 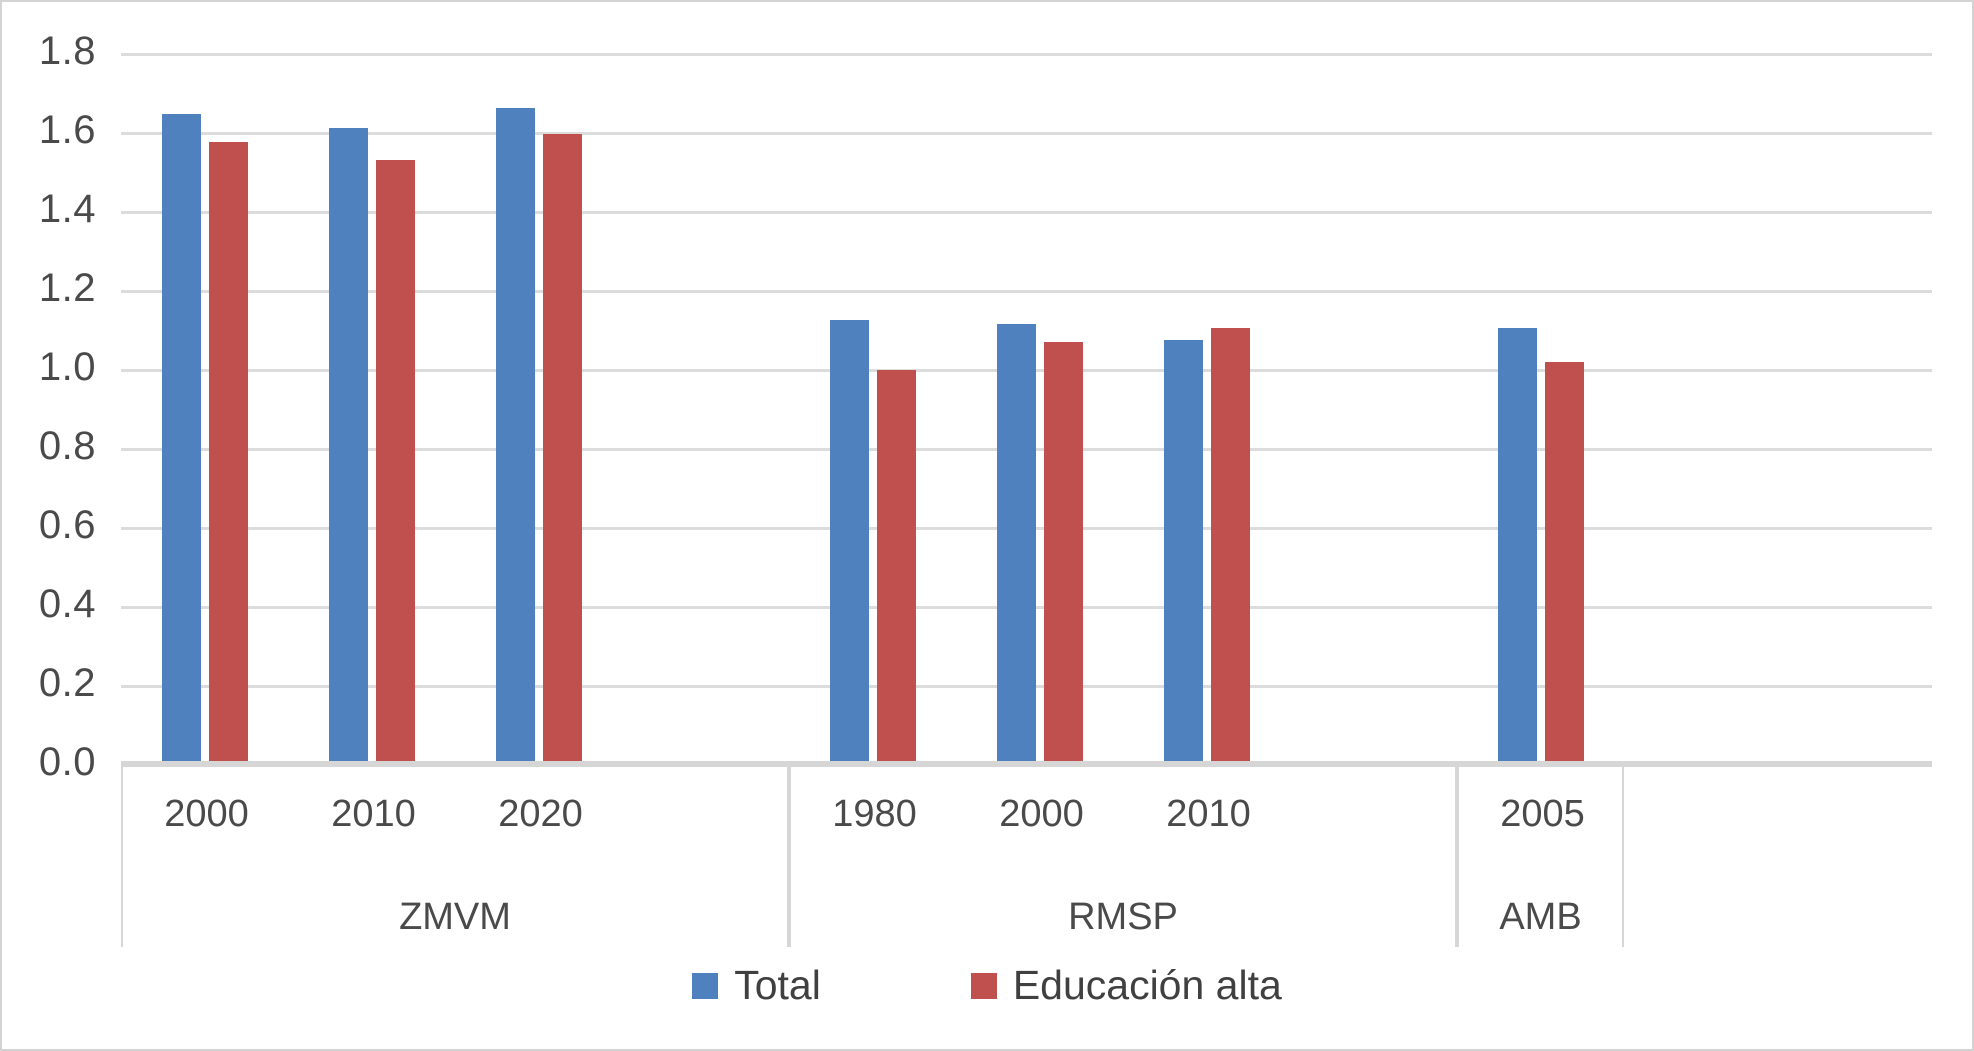 What do you see at coordinates (67, 130) in the screenshot?
I see `y-tick-label: 1.6` at bounding box center [67, 130].